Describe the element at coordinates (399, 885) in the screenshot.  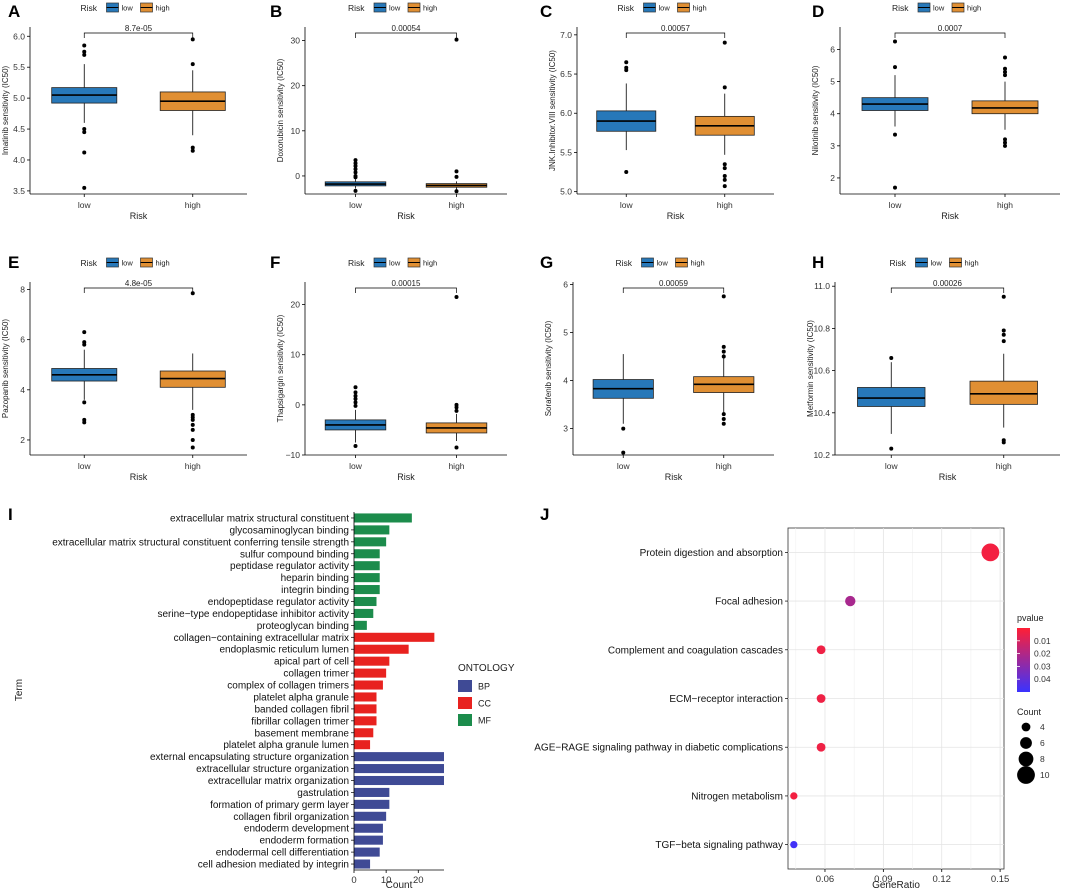
I see `x-axis-title: Count` at that location.